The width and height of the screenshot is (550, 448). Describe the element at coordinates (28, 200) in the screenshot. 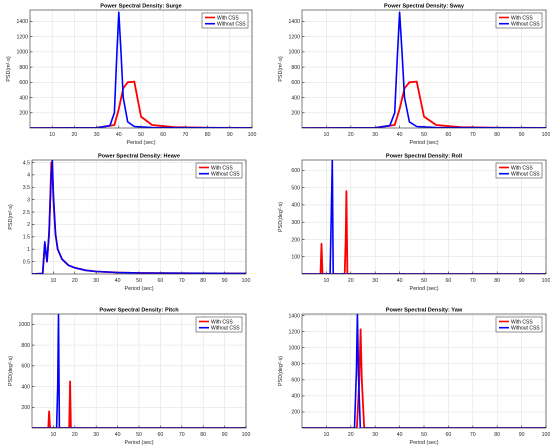

I see `y-tick-label: 3` at that location.